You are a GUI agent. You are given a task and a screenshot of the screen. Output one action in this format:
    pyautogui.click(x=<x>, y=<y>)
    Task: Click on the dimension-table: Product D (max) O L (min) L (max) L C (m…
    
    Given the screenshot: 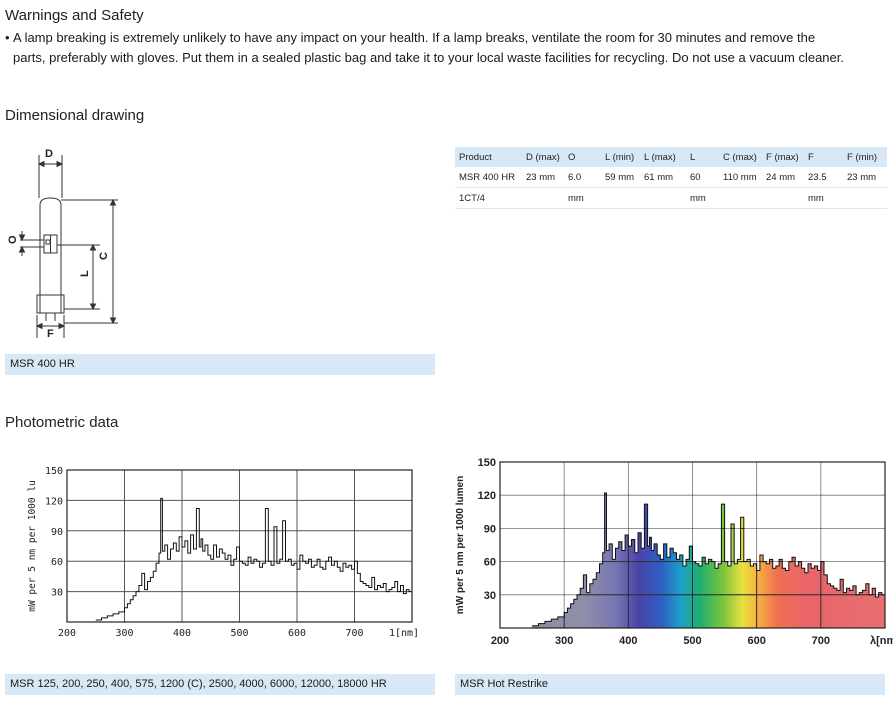 What is the action you would take?
    pyautogui.click(x=671, y=178)
    